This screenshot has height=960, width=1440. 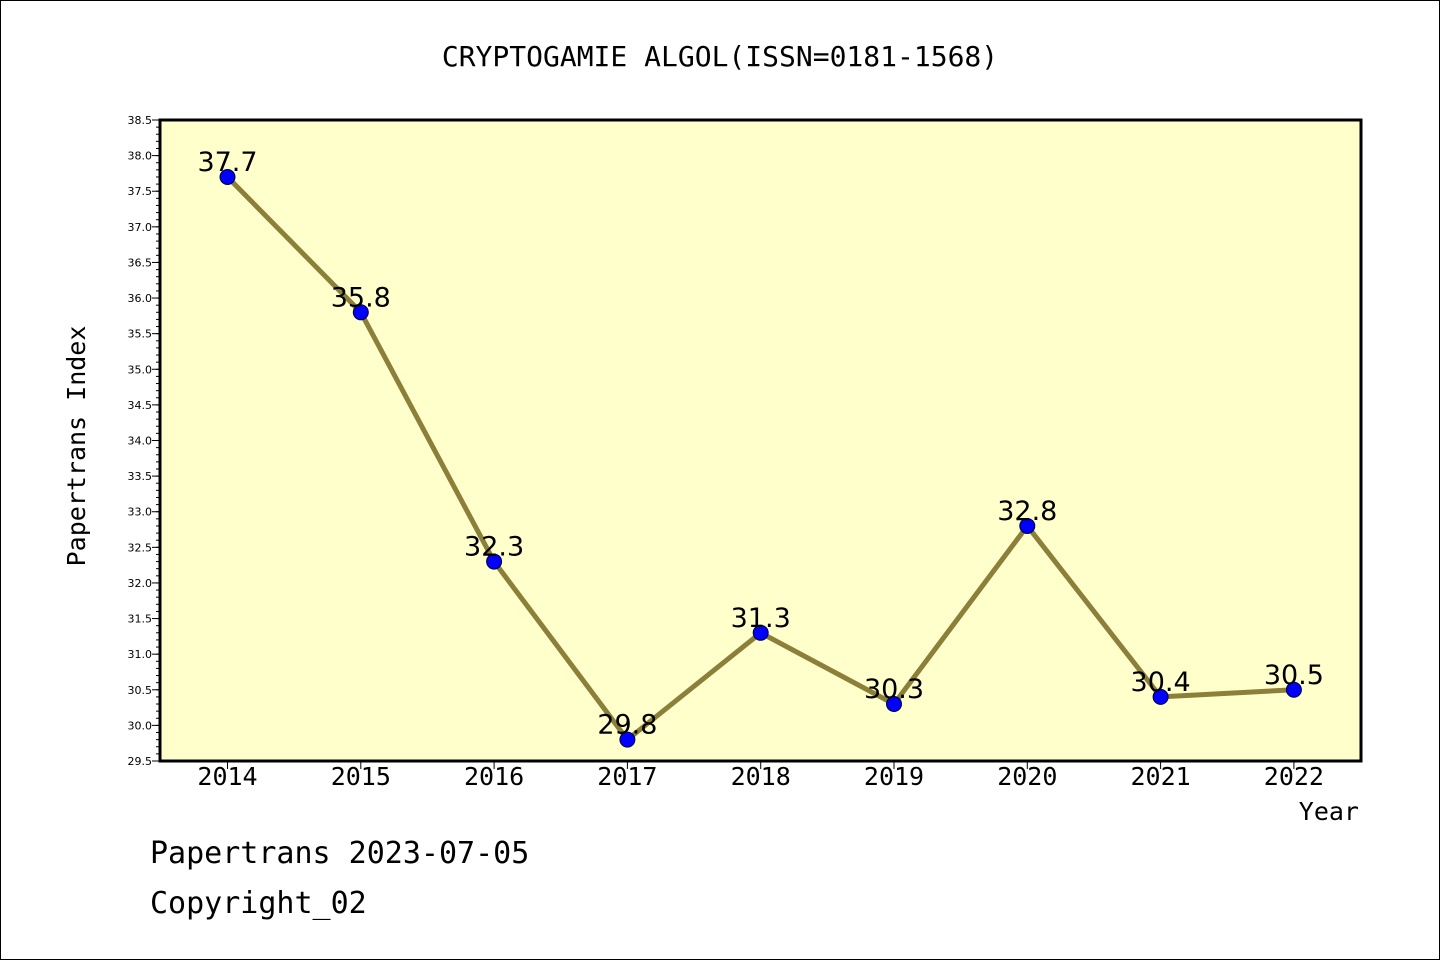 What do you see at coordinates (140, 369) in the screenshot?
I see `y-tick-label: 35.0` at bounding box center [140, 369].